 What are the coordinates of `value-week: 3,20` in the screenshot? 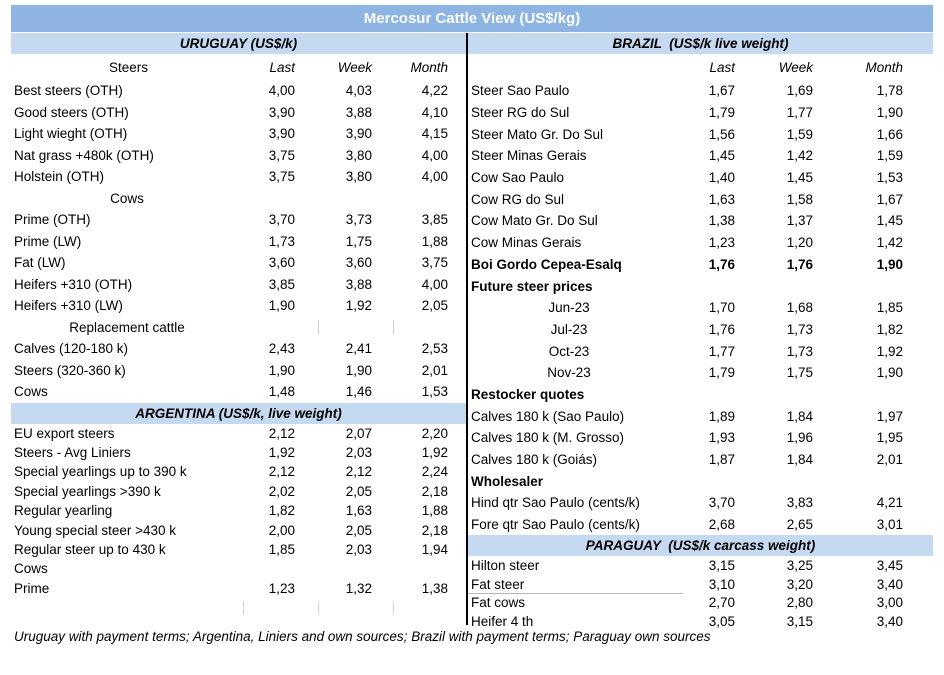 It's located at (799, 584).